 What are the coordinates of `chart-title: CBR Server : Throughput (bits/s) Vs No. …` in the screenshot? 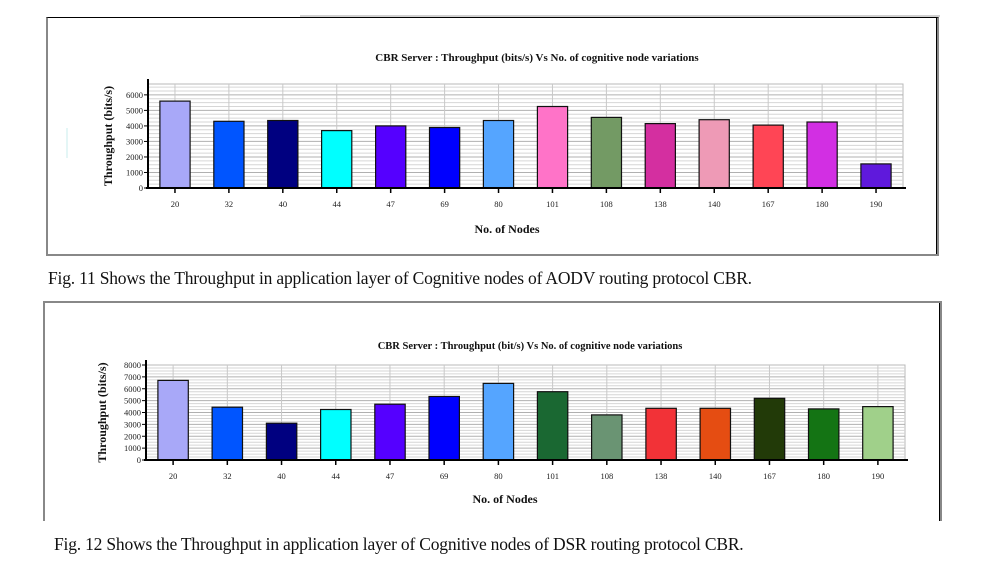 It's located at (537, 58).